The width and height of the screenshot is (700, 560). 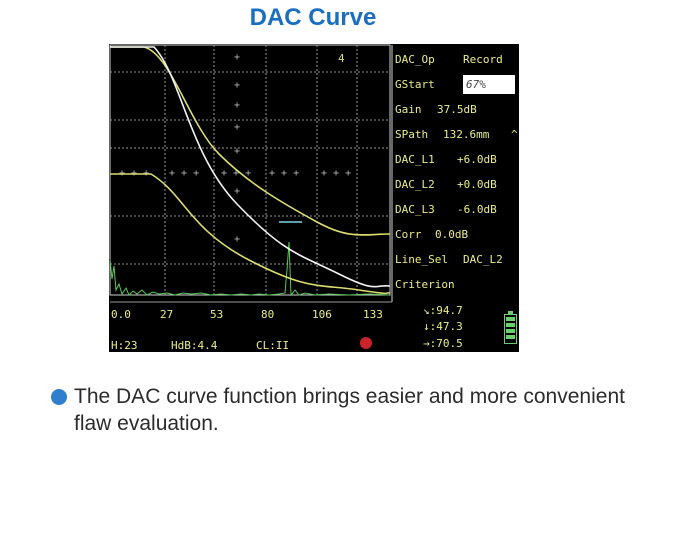 I want to click on menu-item-spath: SPath 132.6mm ^, so click(x=457, y=134).